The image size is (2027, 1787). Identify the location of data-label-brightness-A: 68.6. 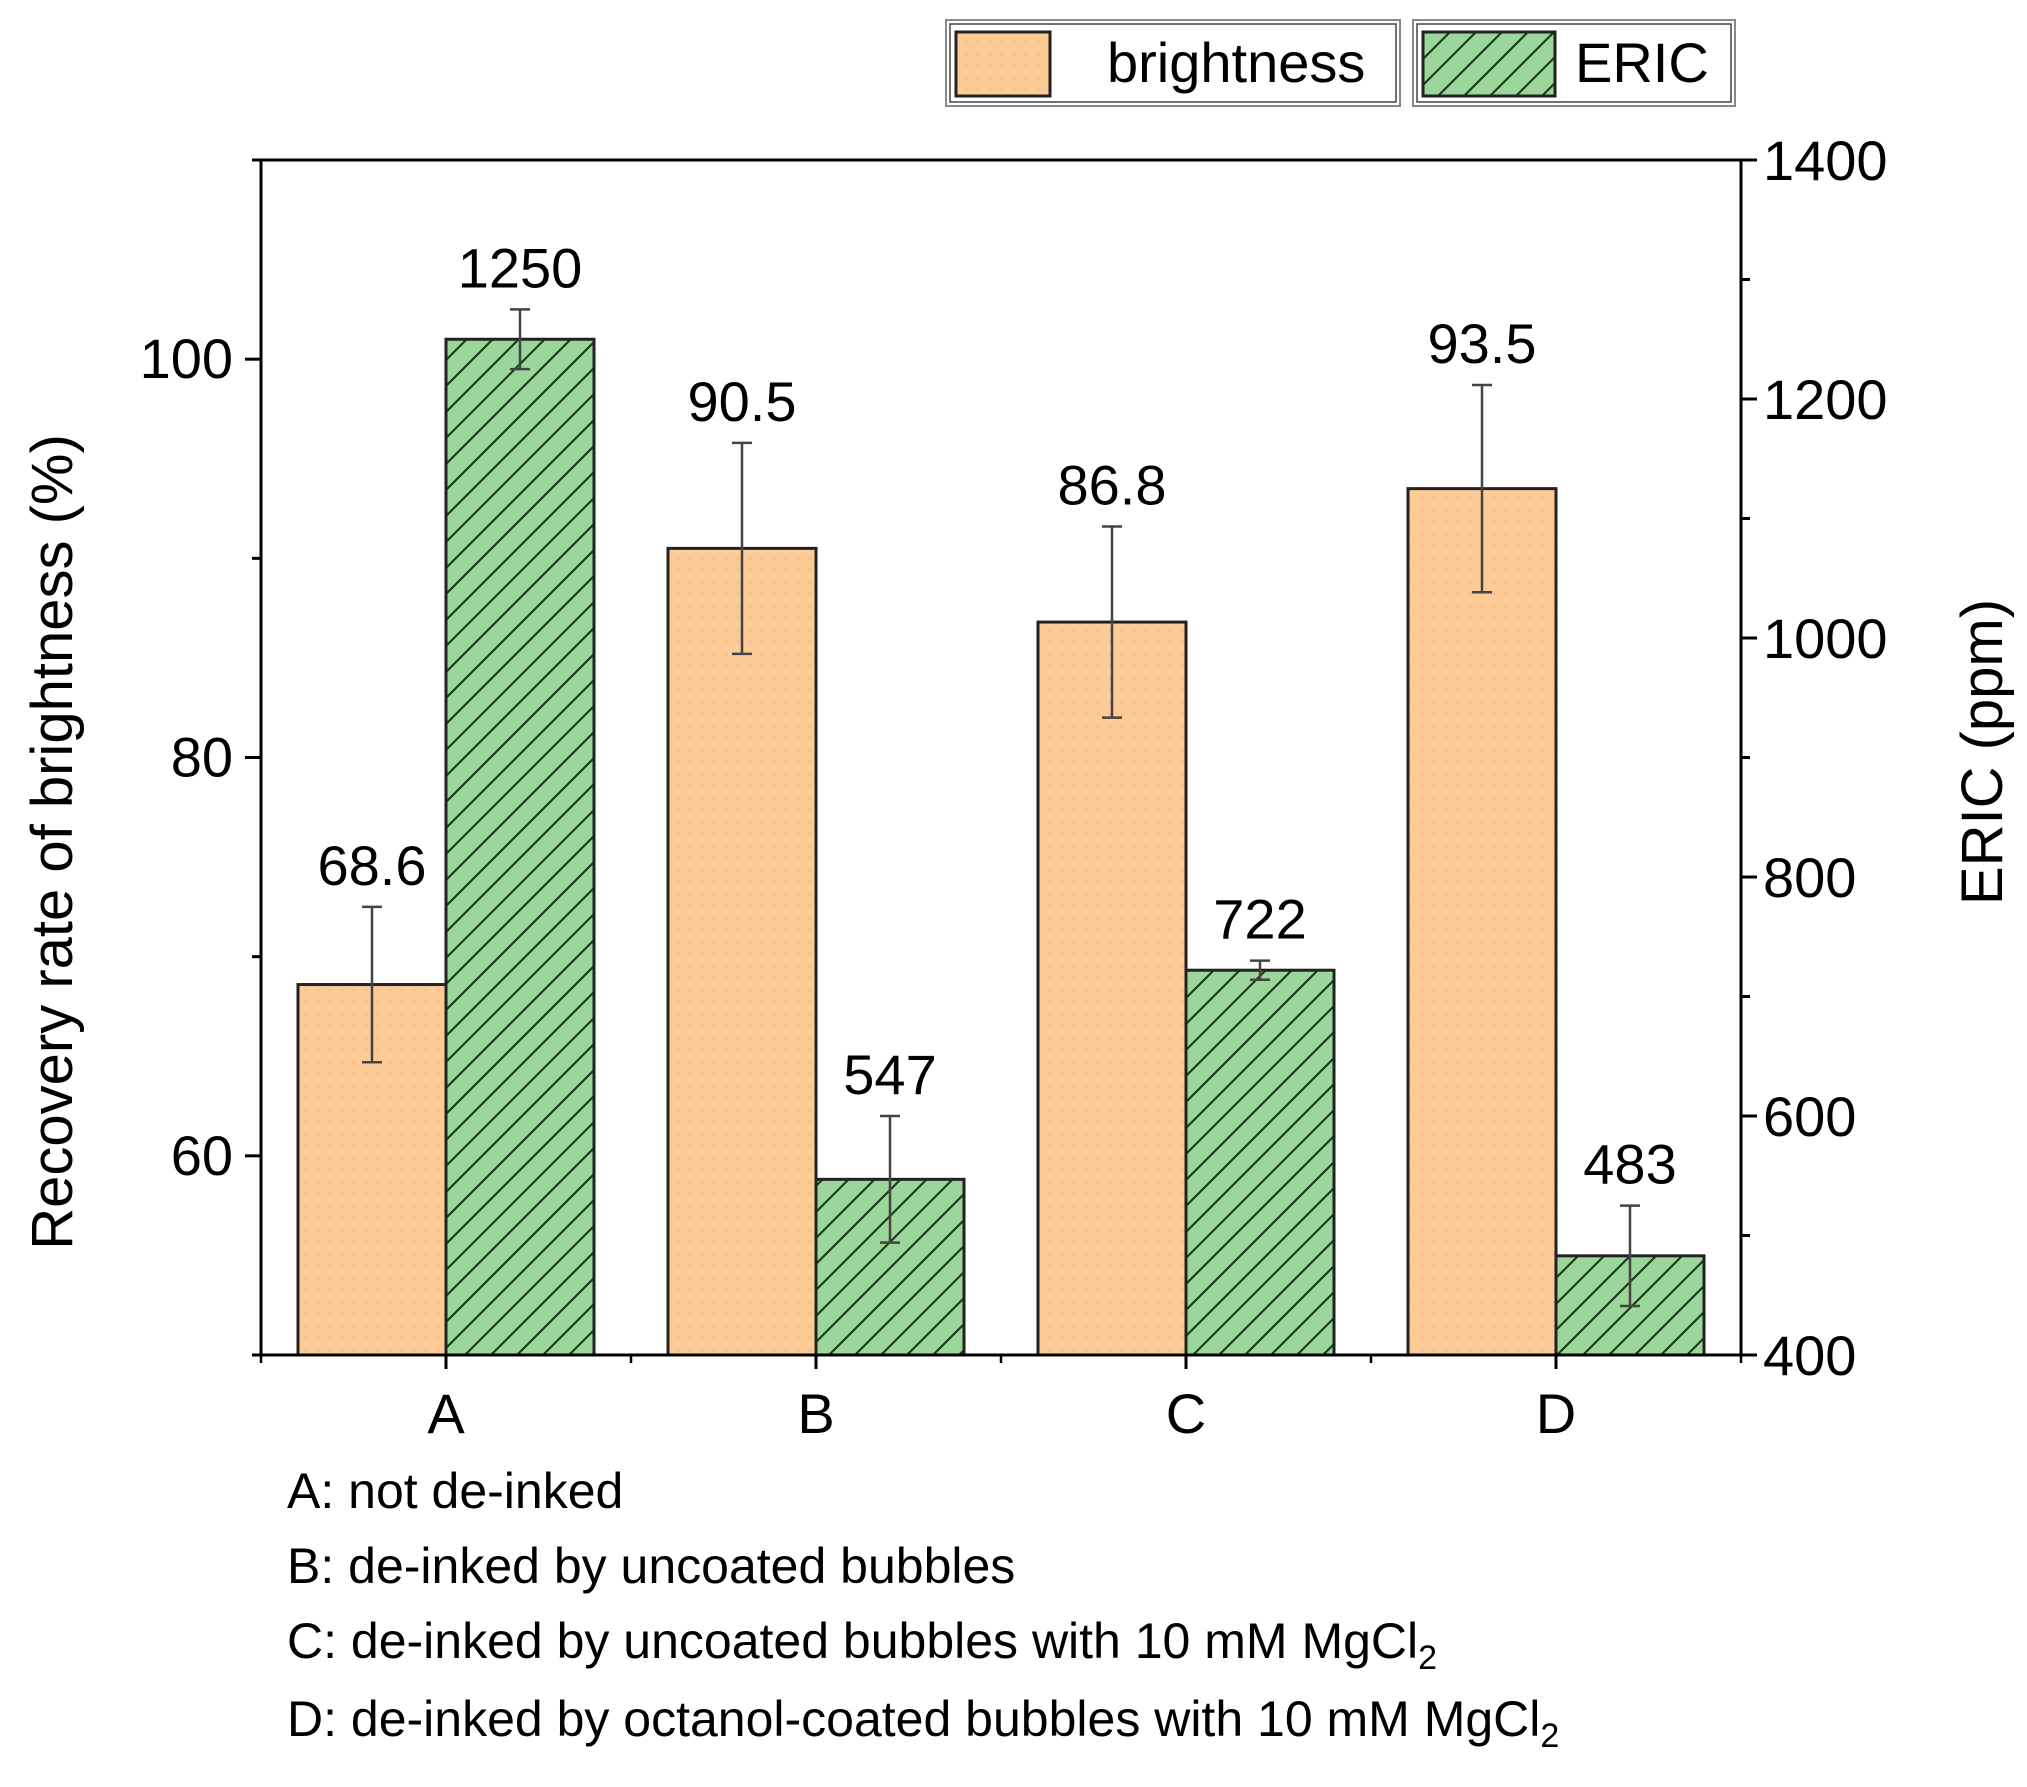
(372, 865).